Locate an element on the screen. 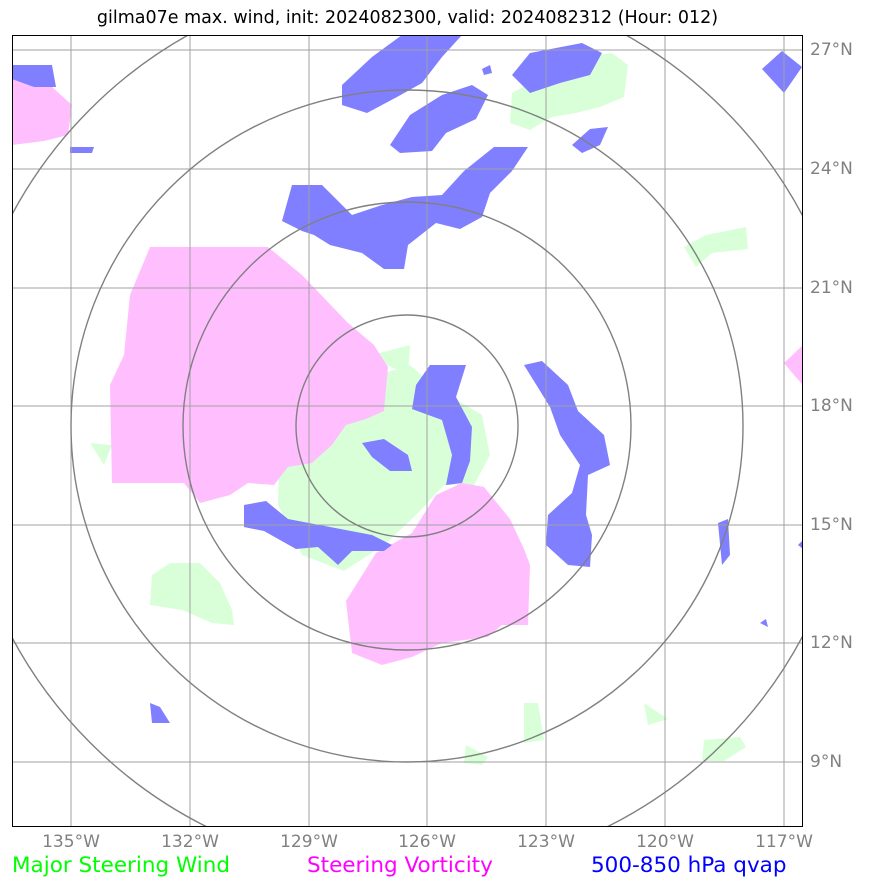 This screenshot has height=891, width=873. qvap-area-south-small is located at coordinates (160, 713).